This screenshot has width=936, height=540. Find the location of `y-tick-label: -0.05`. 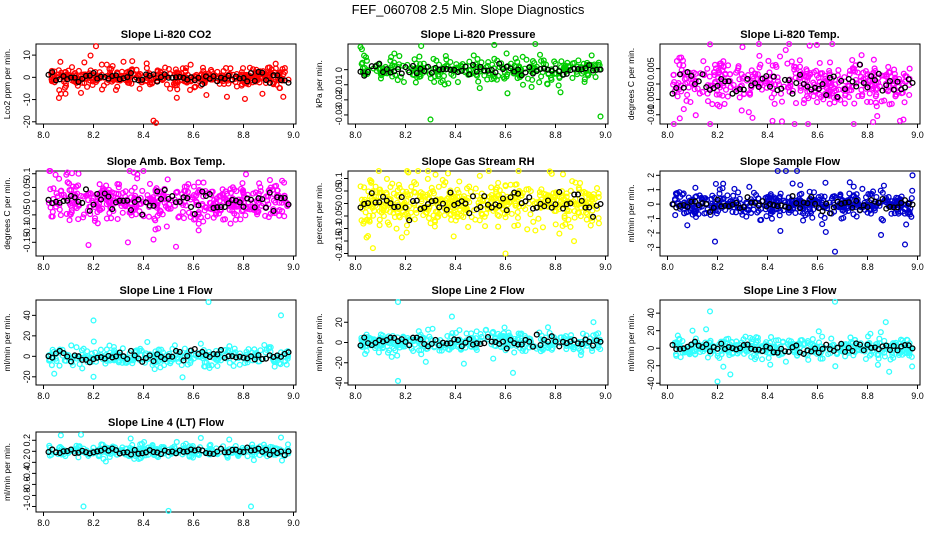

y-tick-label: -0.05 is located at coordinates (339, 216).